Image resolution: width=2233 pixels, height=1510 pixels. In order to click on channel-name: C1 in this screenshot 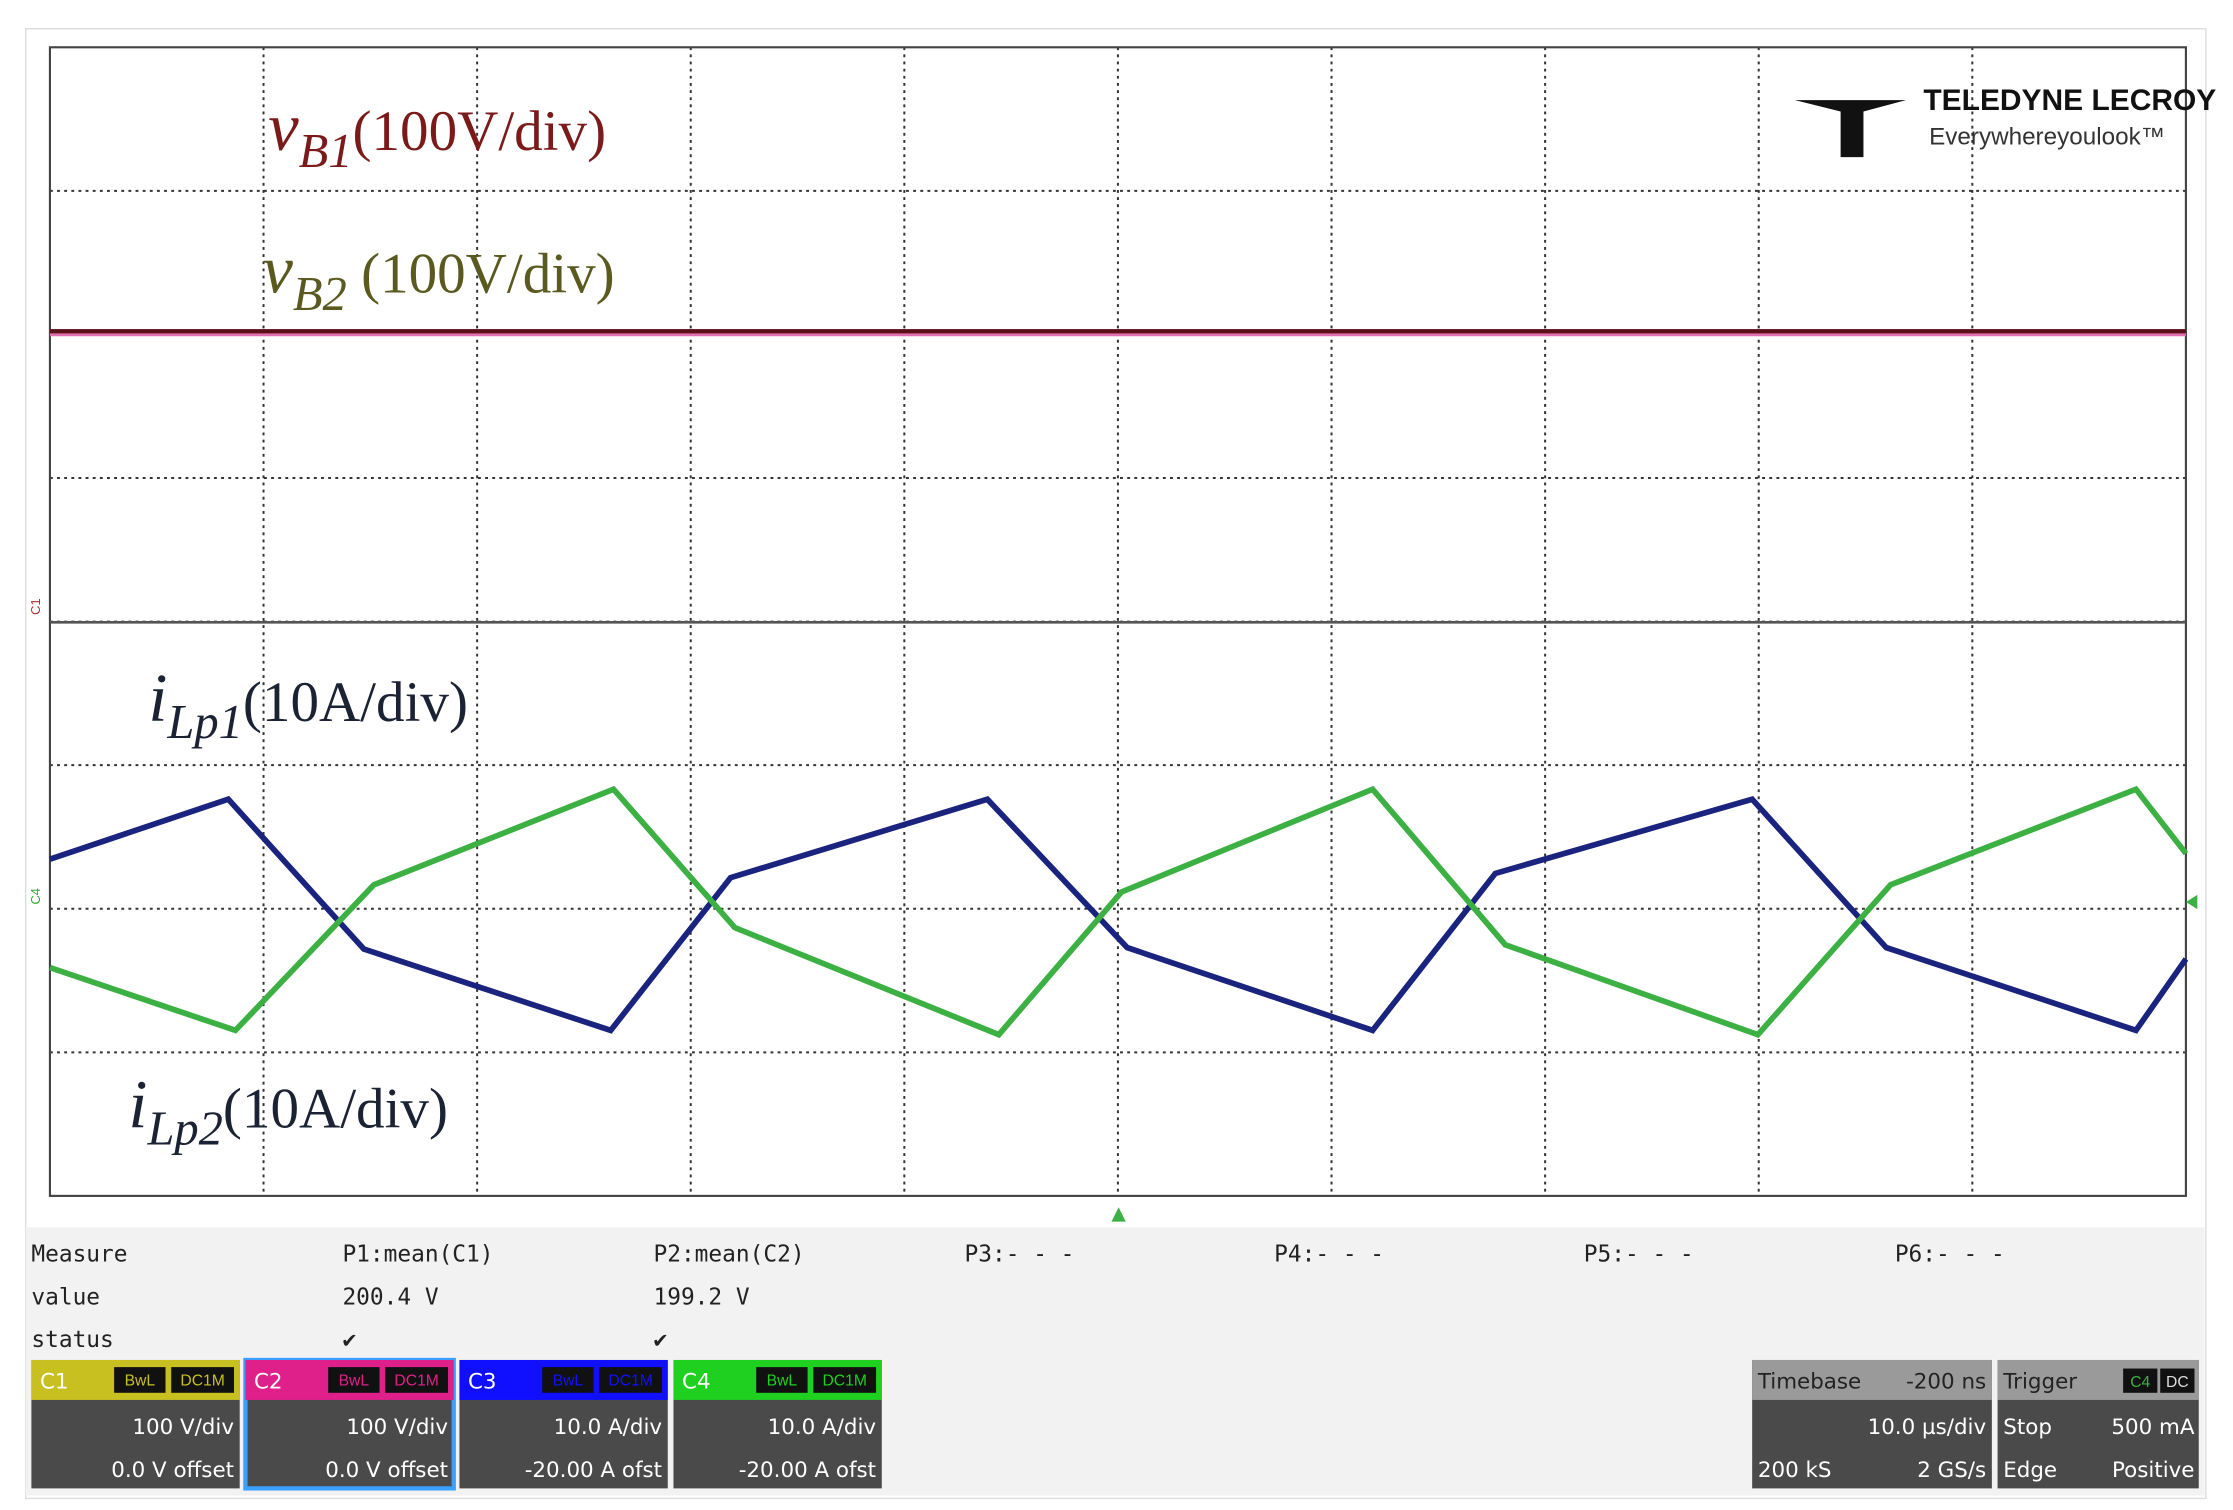, I will do `click(54, 1382)`.